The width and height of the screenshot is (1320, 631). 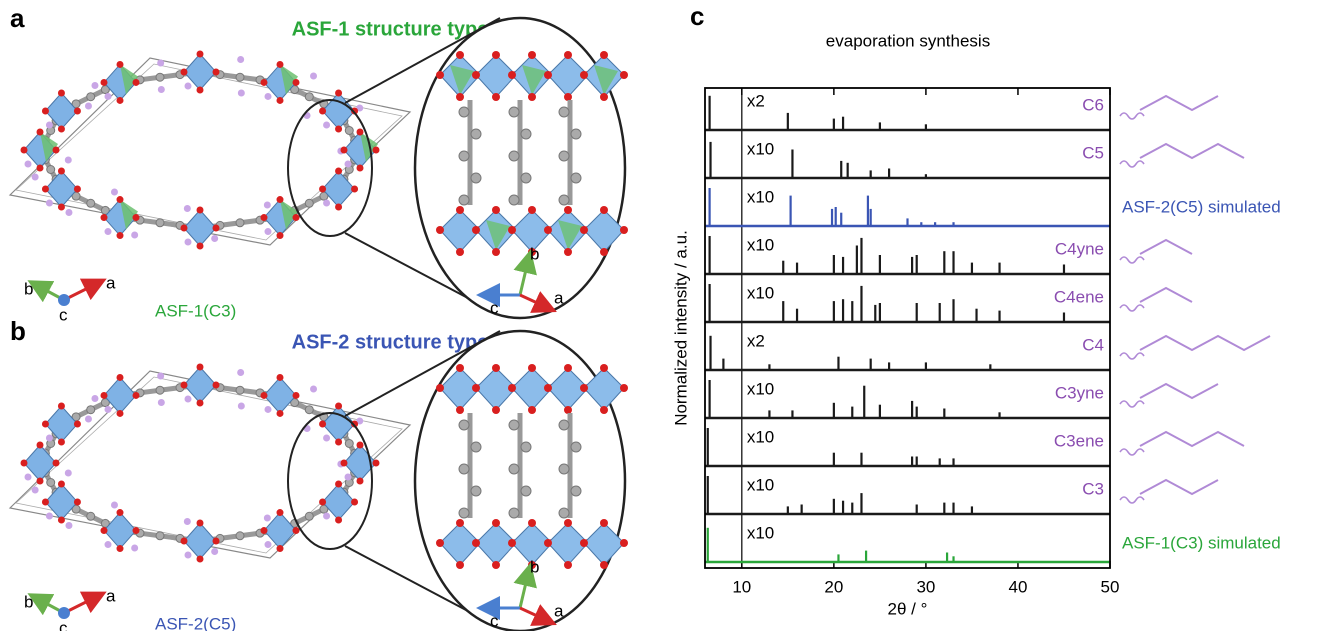 What do you see at coordinates (1079, 296) in the screenshot?
I see `series-label: C4ene` at bounding box center [1079, 296].